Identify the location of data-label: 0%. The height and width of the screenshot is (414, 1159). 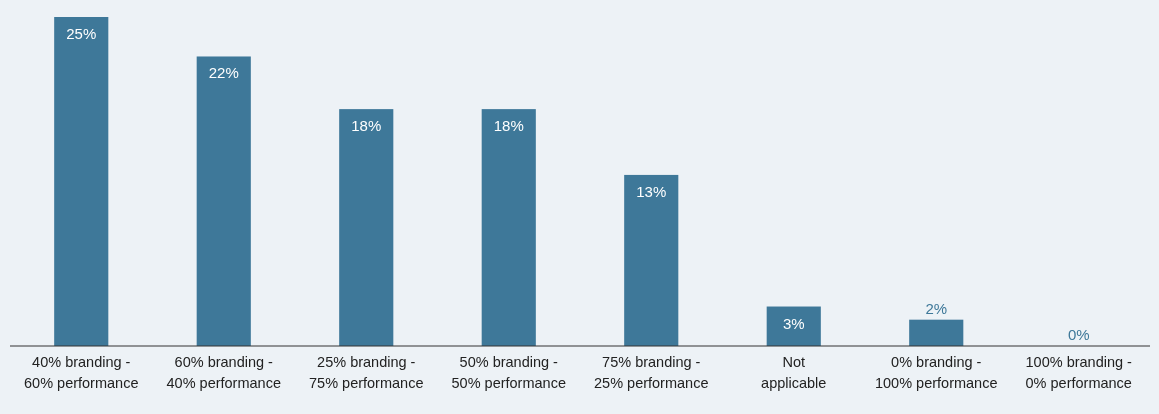
(1078, 334).